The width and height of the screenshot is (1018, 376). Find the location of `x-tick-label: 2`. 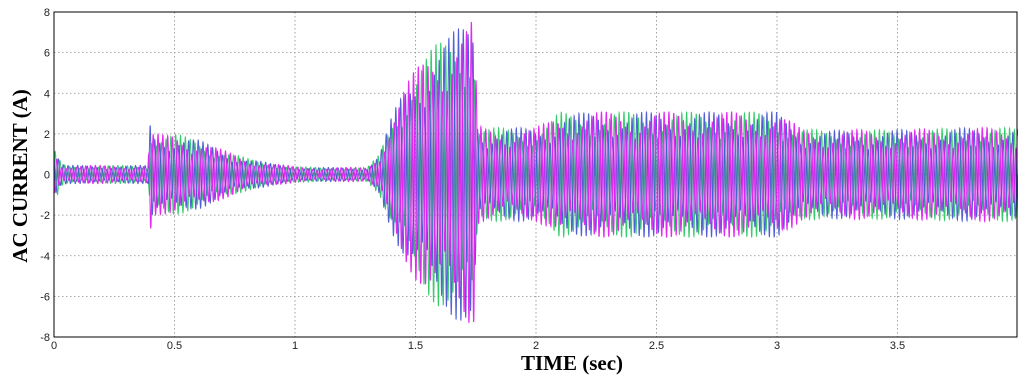

x-tick-label: 2 is located at coordinates (536, 346).